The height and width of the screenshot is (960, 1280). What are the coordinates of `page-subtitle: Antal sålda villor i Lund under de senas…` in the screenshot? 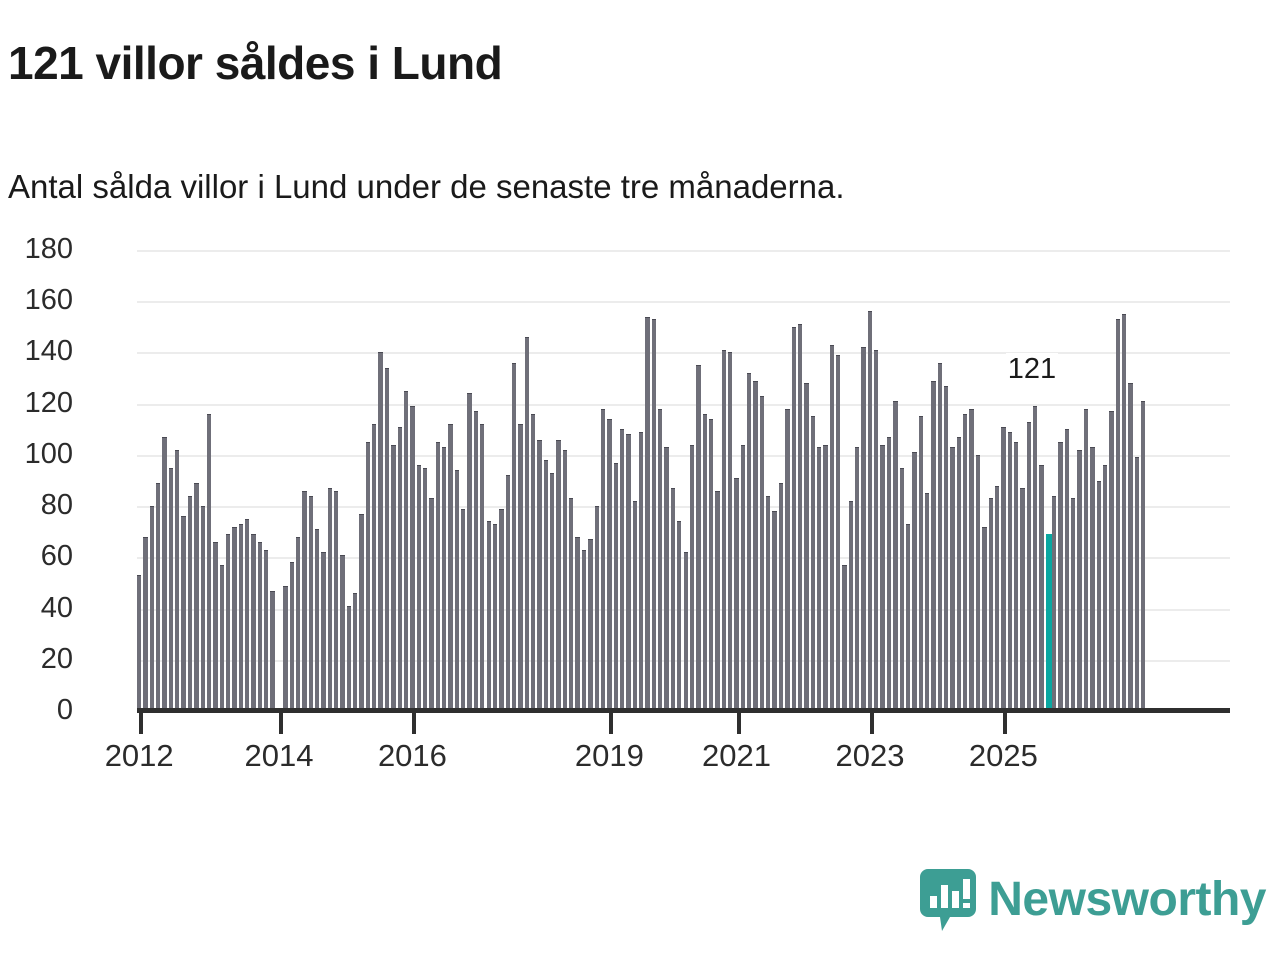 It's located at (426, 186).